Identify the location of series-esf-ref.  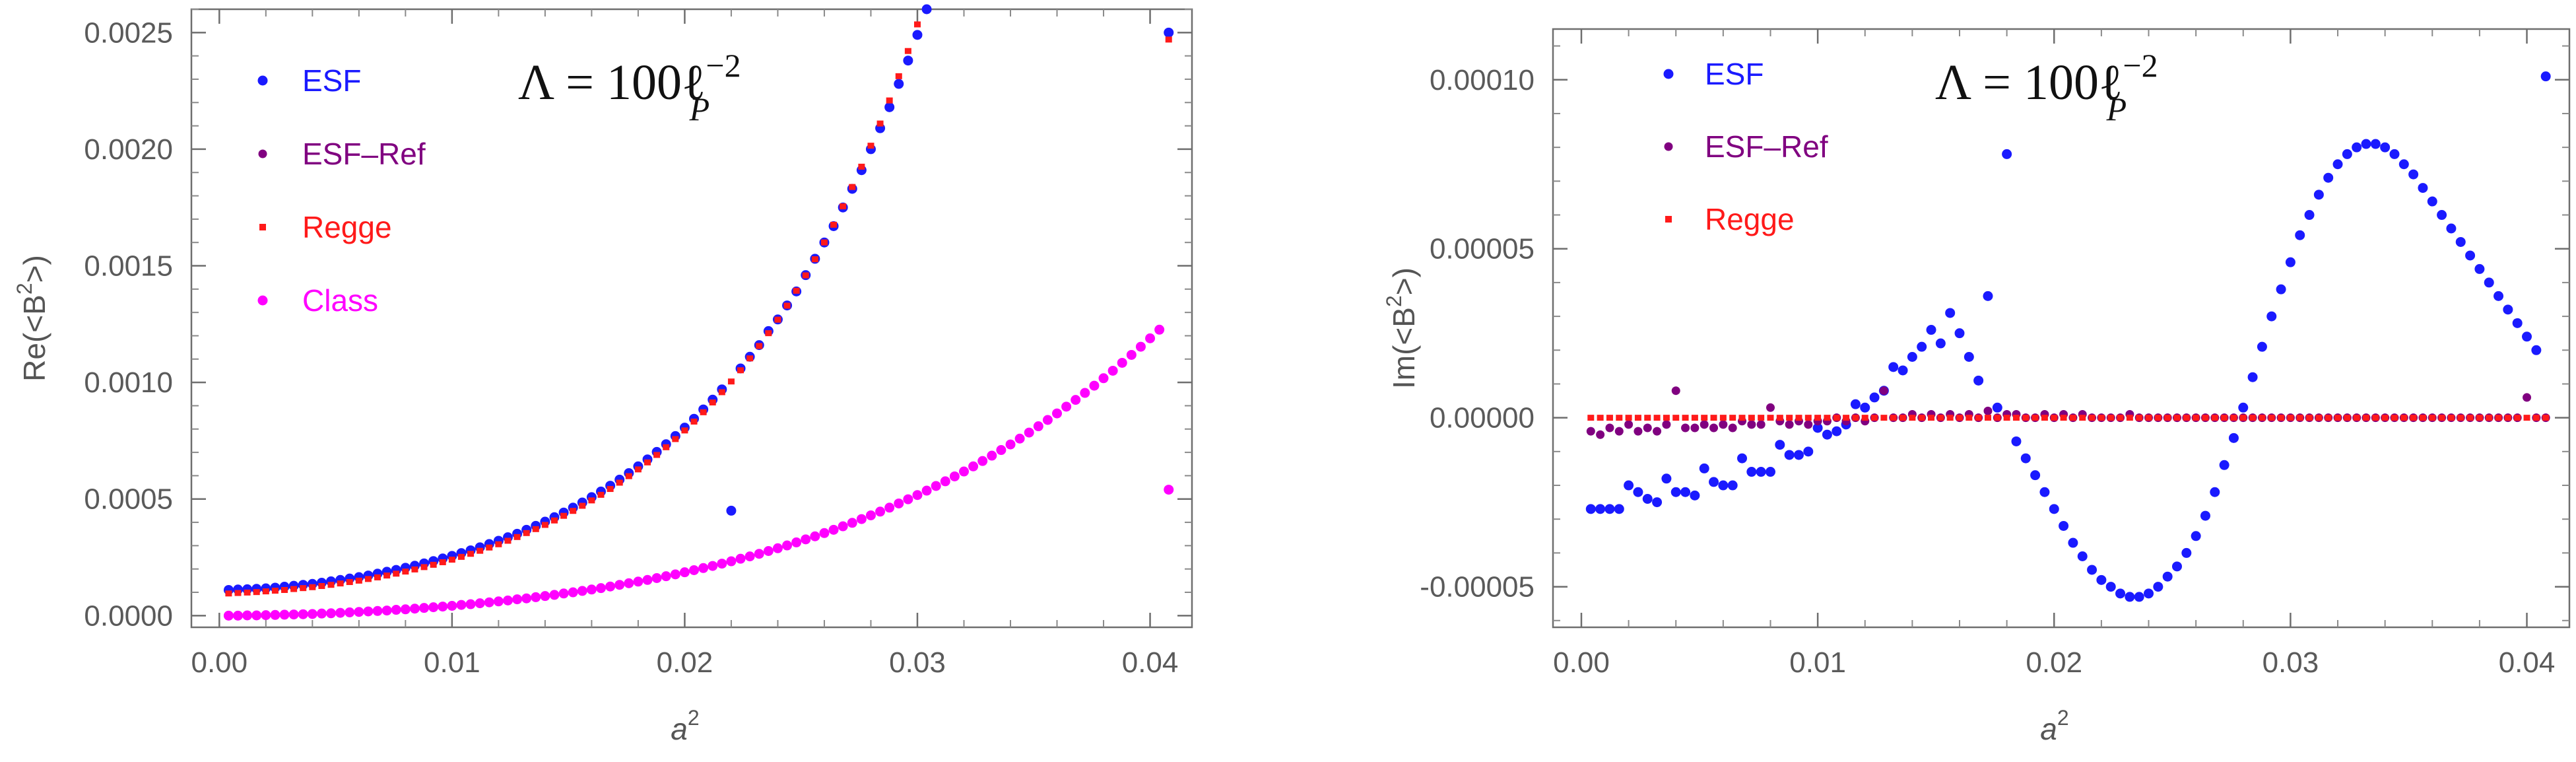
(2068, 413).